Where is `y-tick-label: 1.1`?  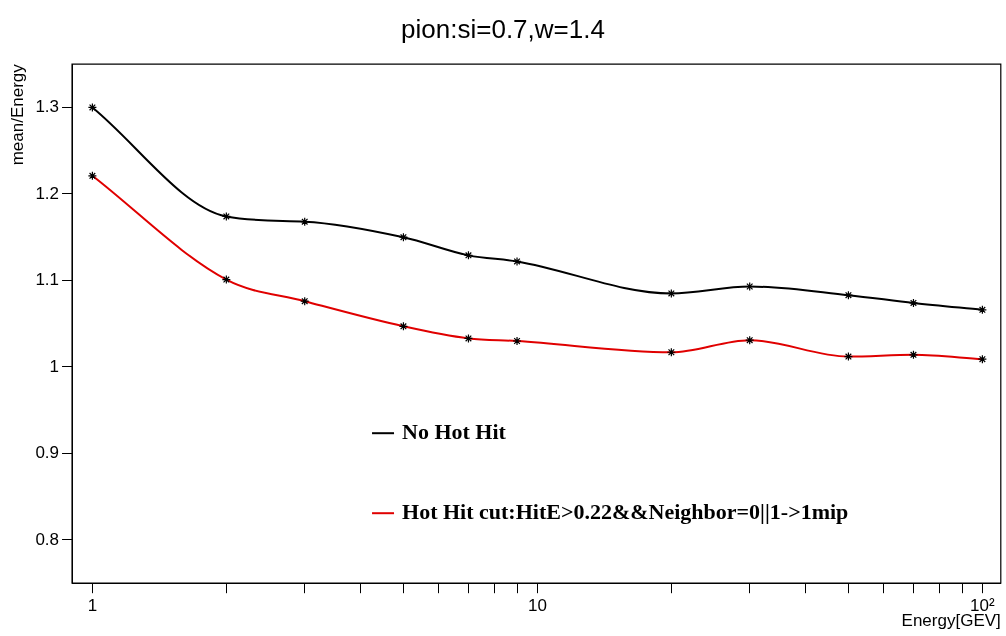 y-tick-label: 1.1 is located at coordinates (47, 280).